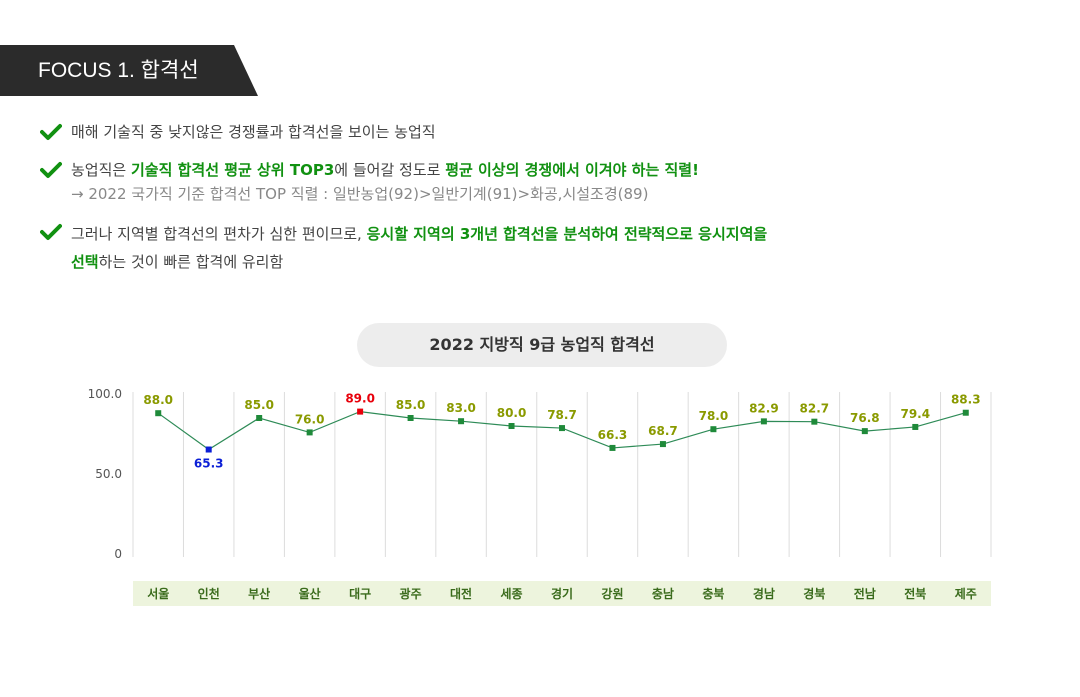 Image resolution: width=1080 pixels, height=697 pixels. What do you see at coordinates (713, 593) in the screenshot?
I see `x-tick-label: 충북` at bounding box center [713, 593].